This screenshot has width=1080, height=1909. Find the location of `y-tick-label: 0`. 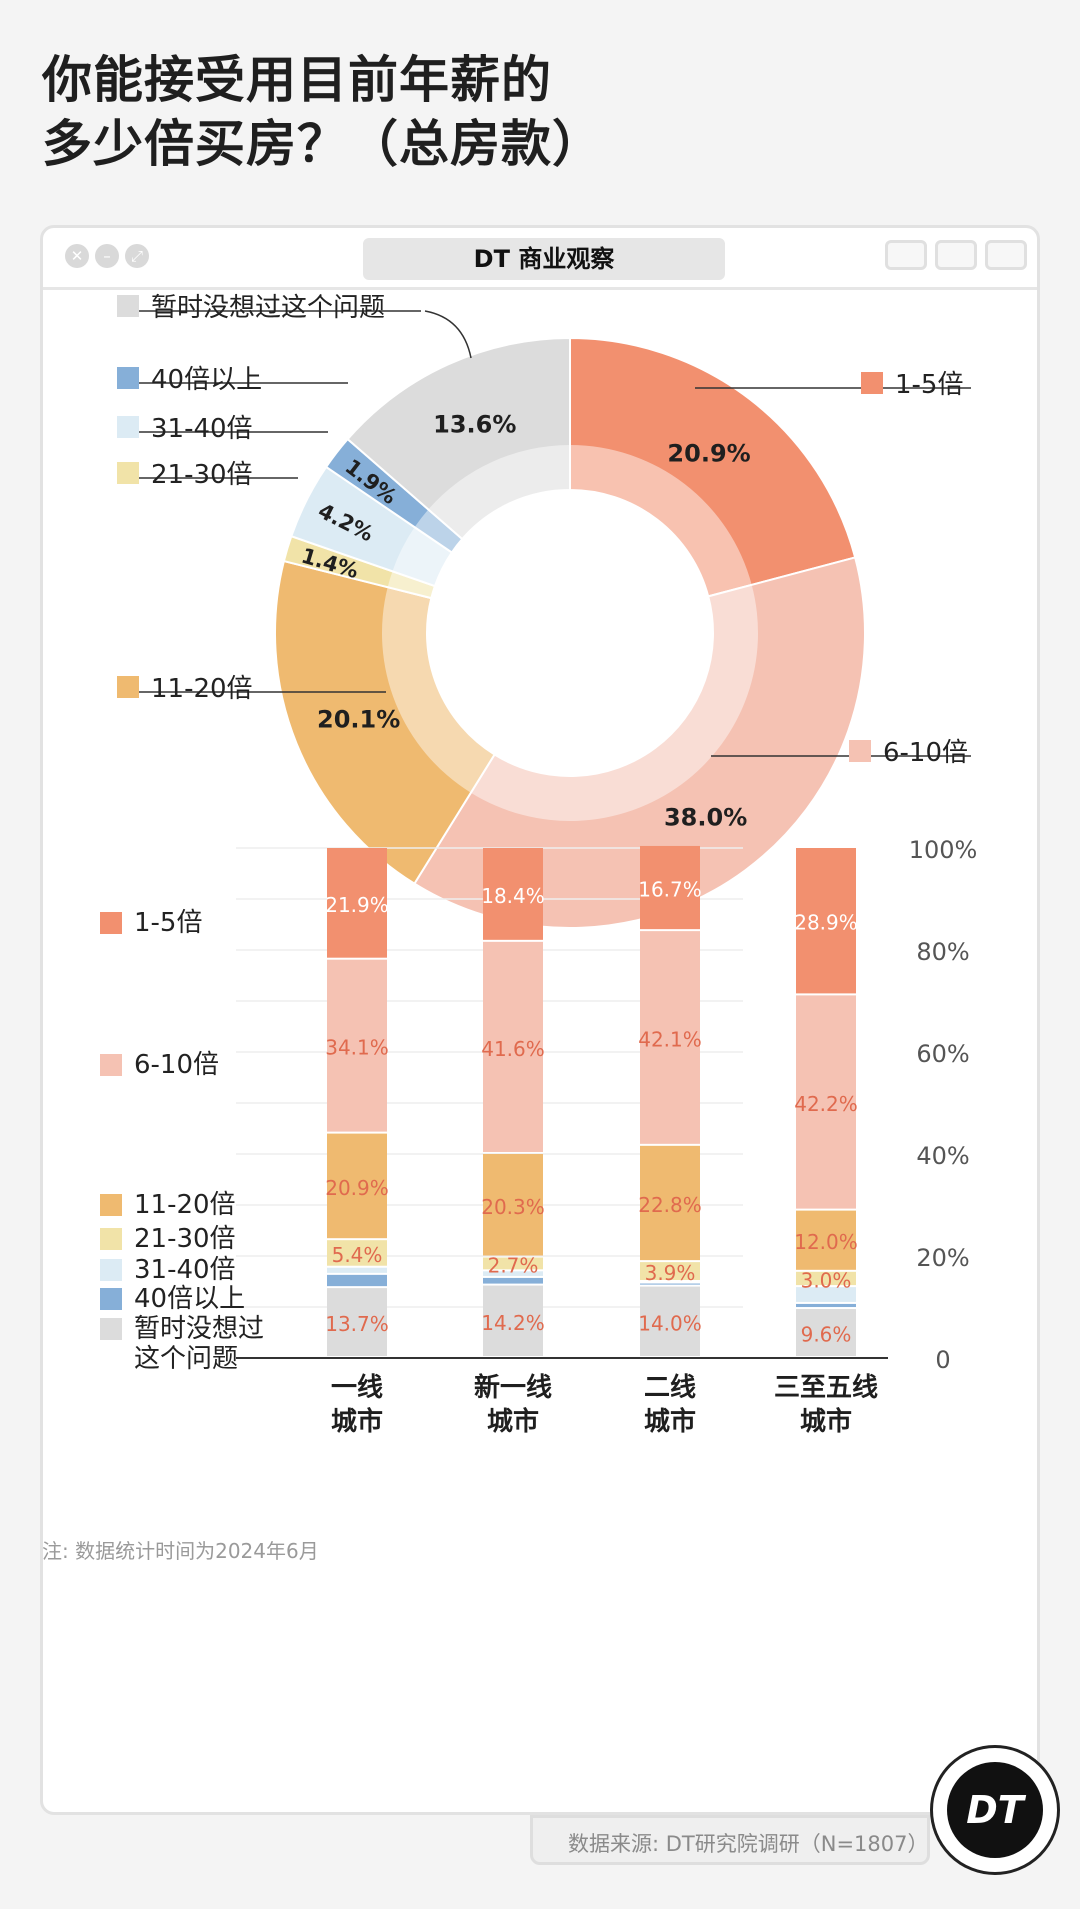

y-tick-label: 0 is located at coordinates (942, 1360).